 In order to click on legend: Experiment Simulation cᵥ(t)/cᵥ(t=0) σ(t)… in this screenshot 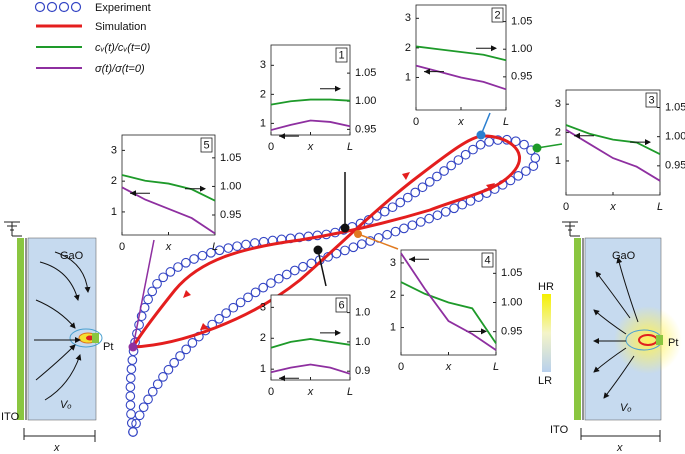, I will do `click(92, 38)`.